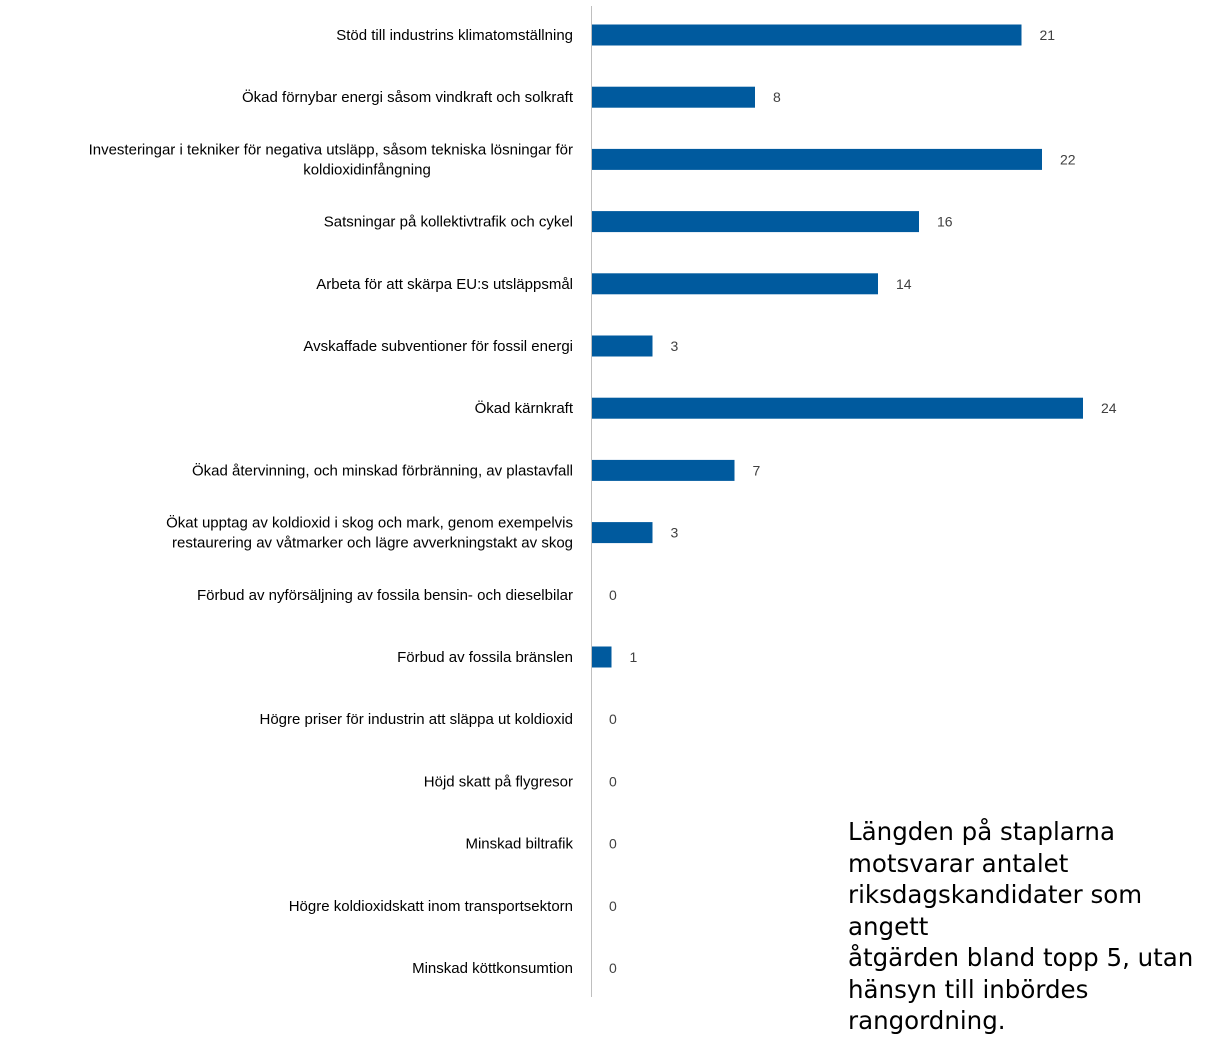 This screenshot has height=1037, width=1224. Describe the element at coordinates (524, 408) in the screenshot. I see `category-label: Ökad kärnkraft` at that location.